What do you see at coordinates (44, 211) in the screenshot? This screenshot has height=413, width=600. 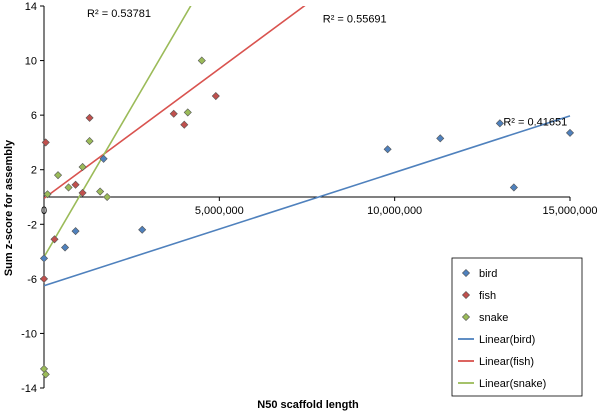 I see `x-tick-label: 0` at bounding box center [44, 211].